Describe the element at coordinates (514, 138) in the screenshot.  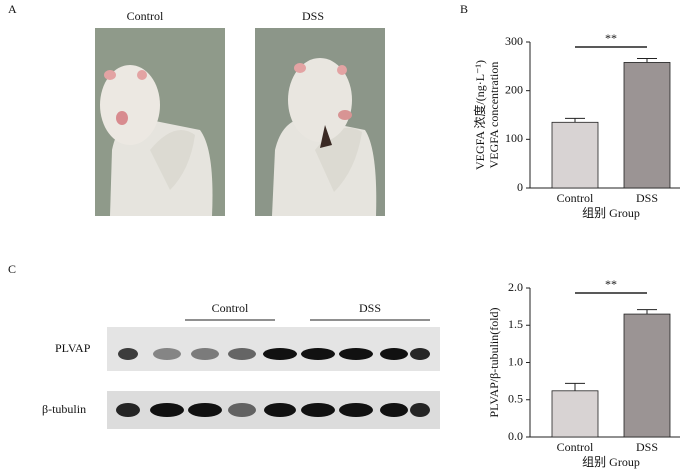
I see `y-tick-label: 100` at that location.